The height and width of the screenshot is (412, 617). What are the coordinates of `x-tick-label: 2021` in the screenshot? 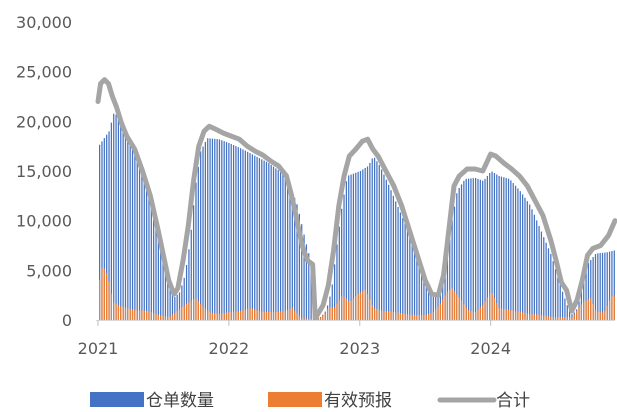 It's located at (98, 348).